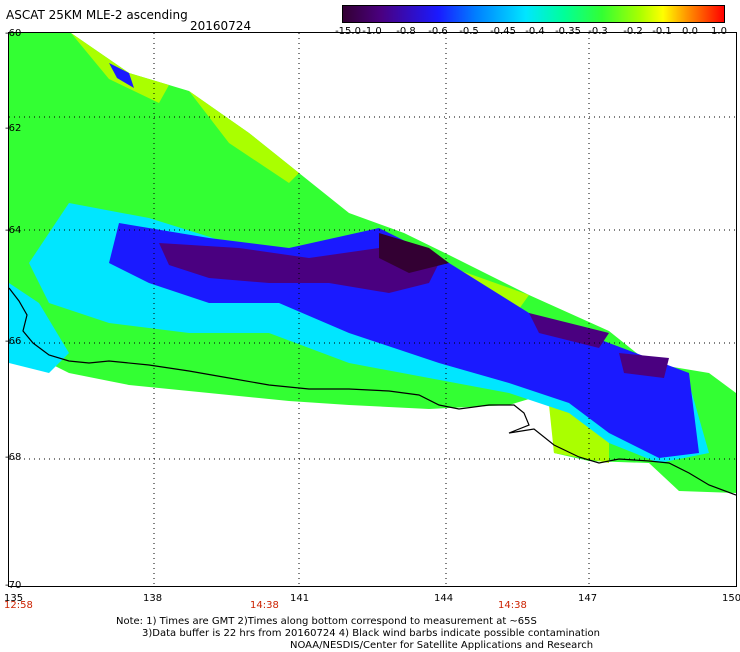 The image size is (740, 652). I want to click on lon-label: 150, so click(731, 598).